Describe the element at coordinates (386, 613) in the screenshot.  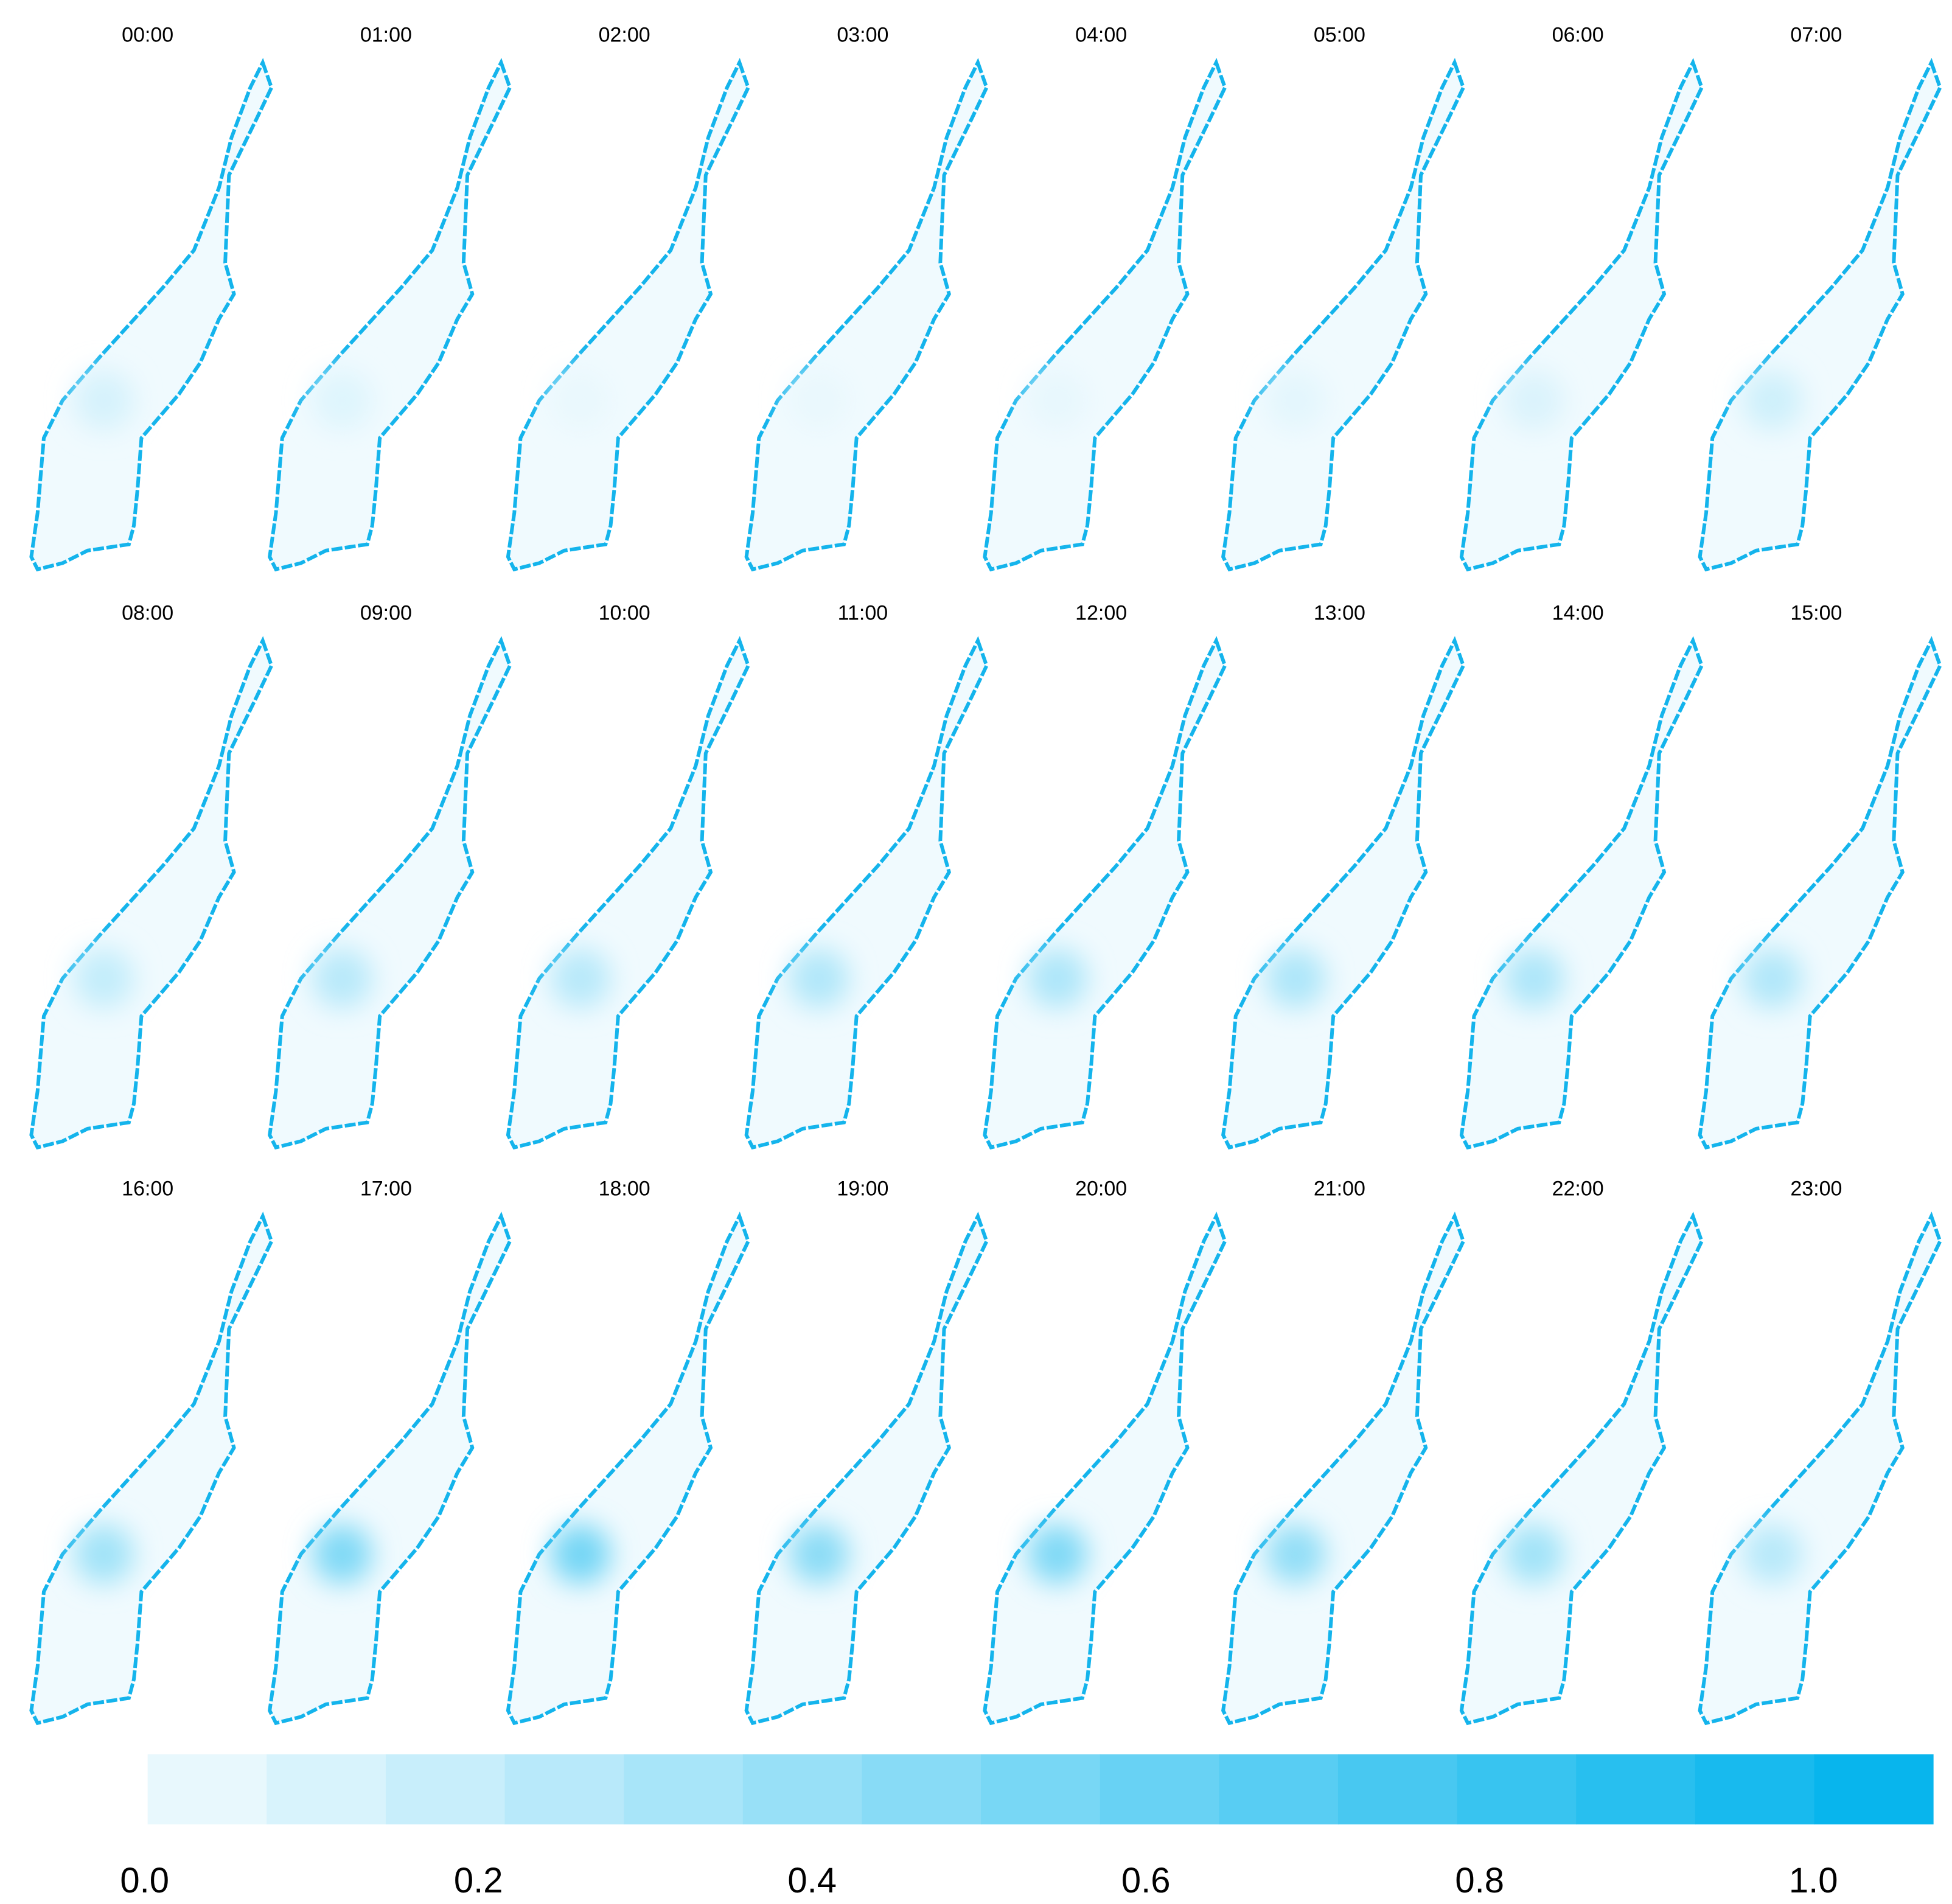
I see `panel-title: 09:00` at that location.